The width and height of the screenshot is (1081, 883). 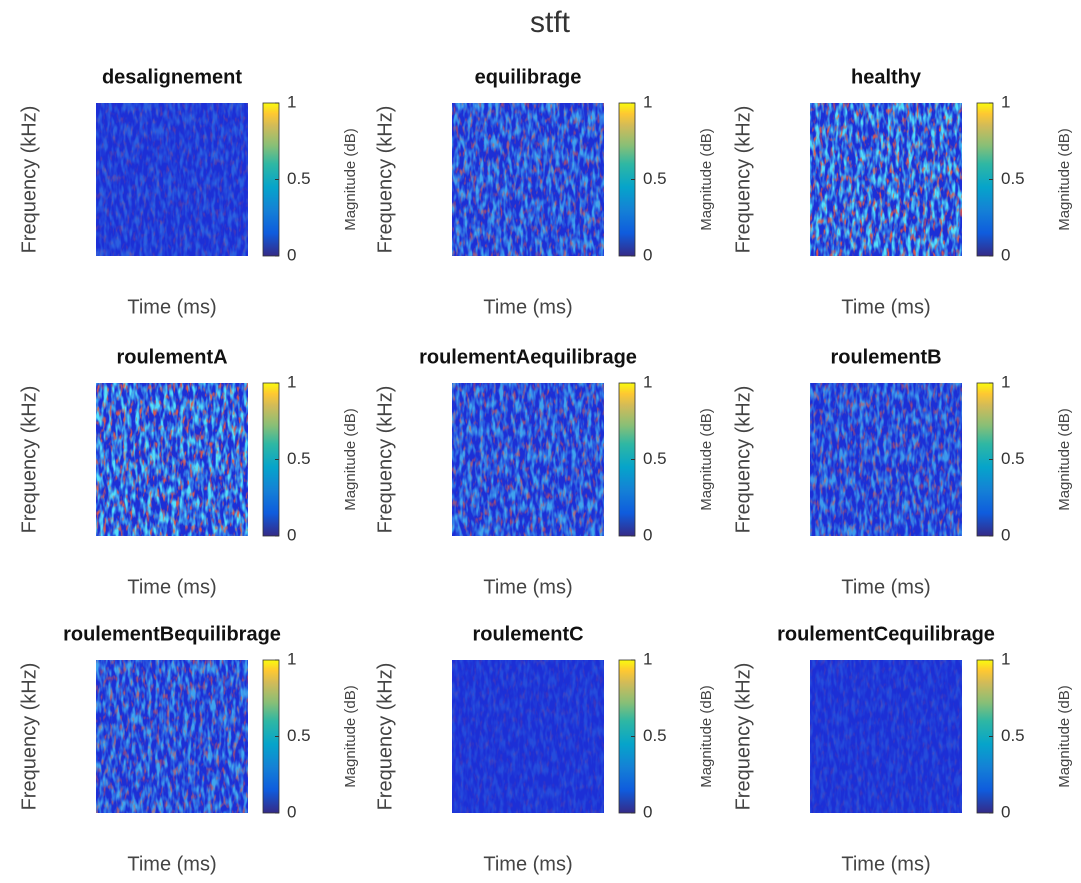 I want to click on panel-title: roulementBequilibrage, so click(x=172, y=634).